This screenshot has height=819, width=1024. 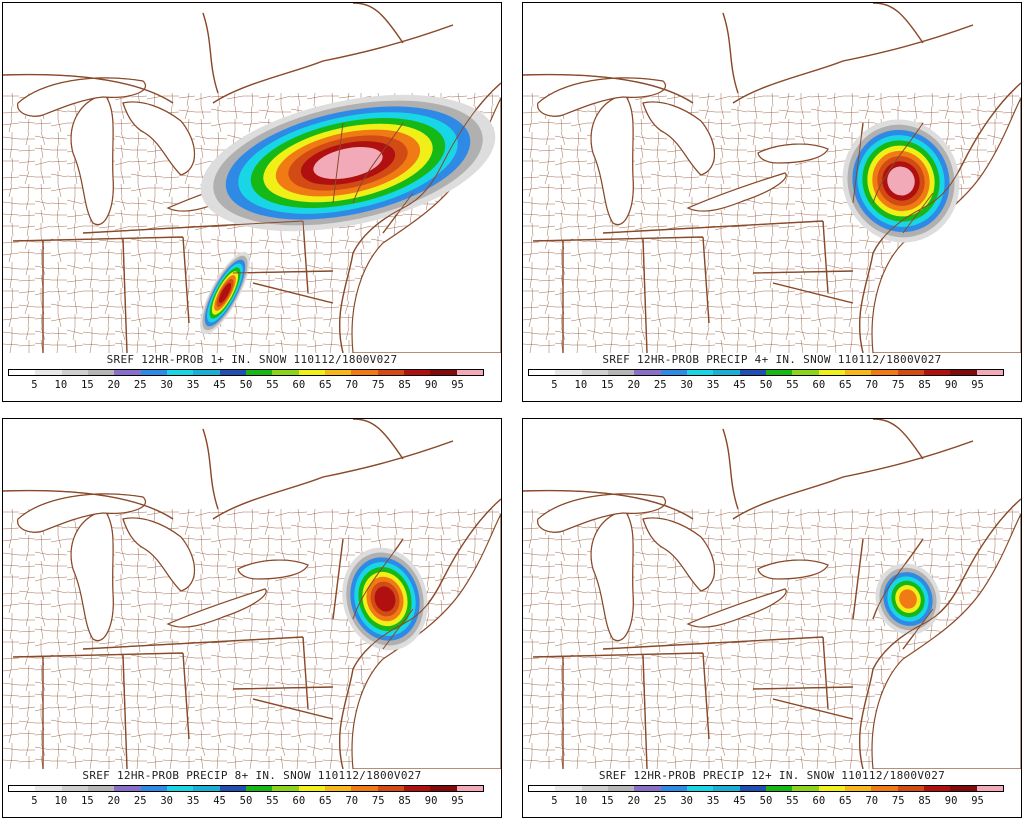 What do you see at coordinates (739, 385) in the screenshot?
I see `color-scale-tick-label: 45` at bounding box center [739, 385].